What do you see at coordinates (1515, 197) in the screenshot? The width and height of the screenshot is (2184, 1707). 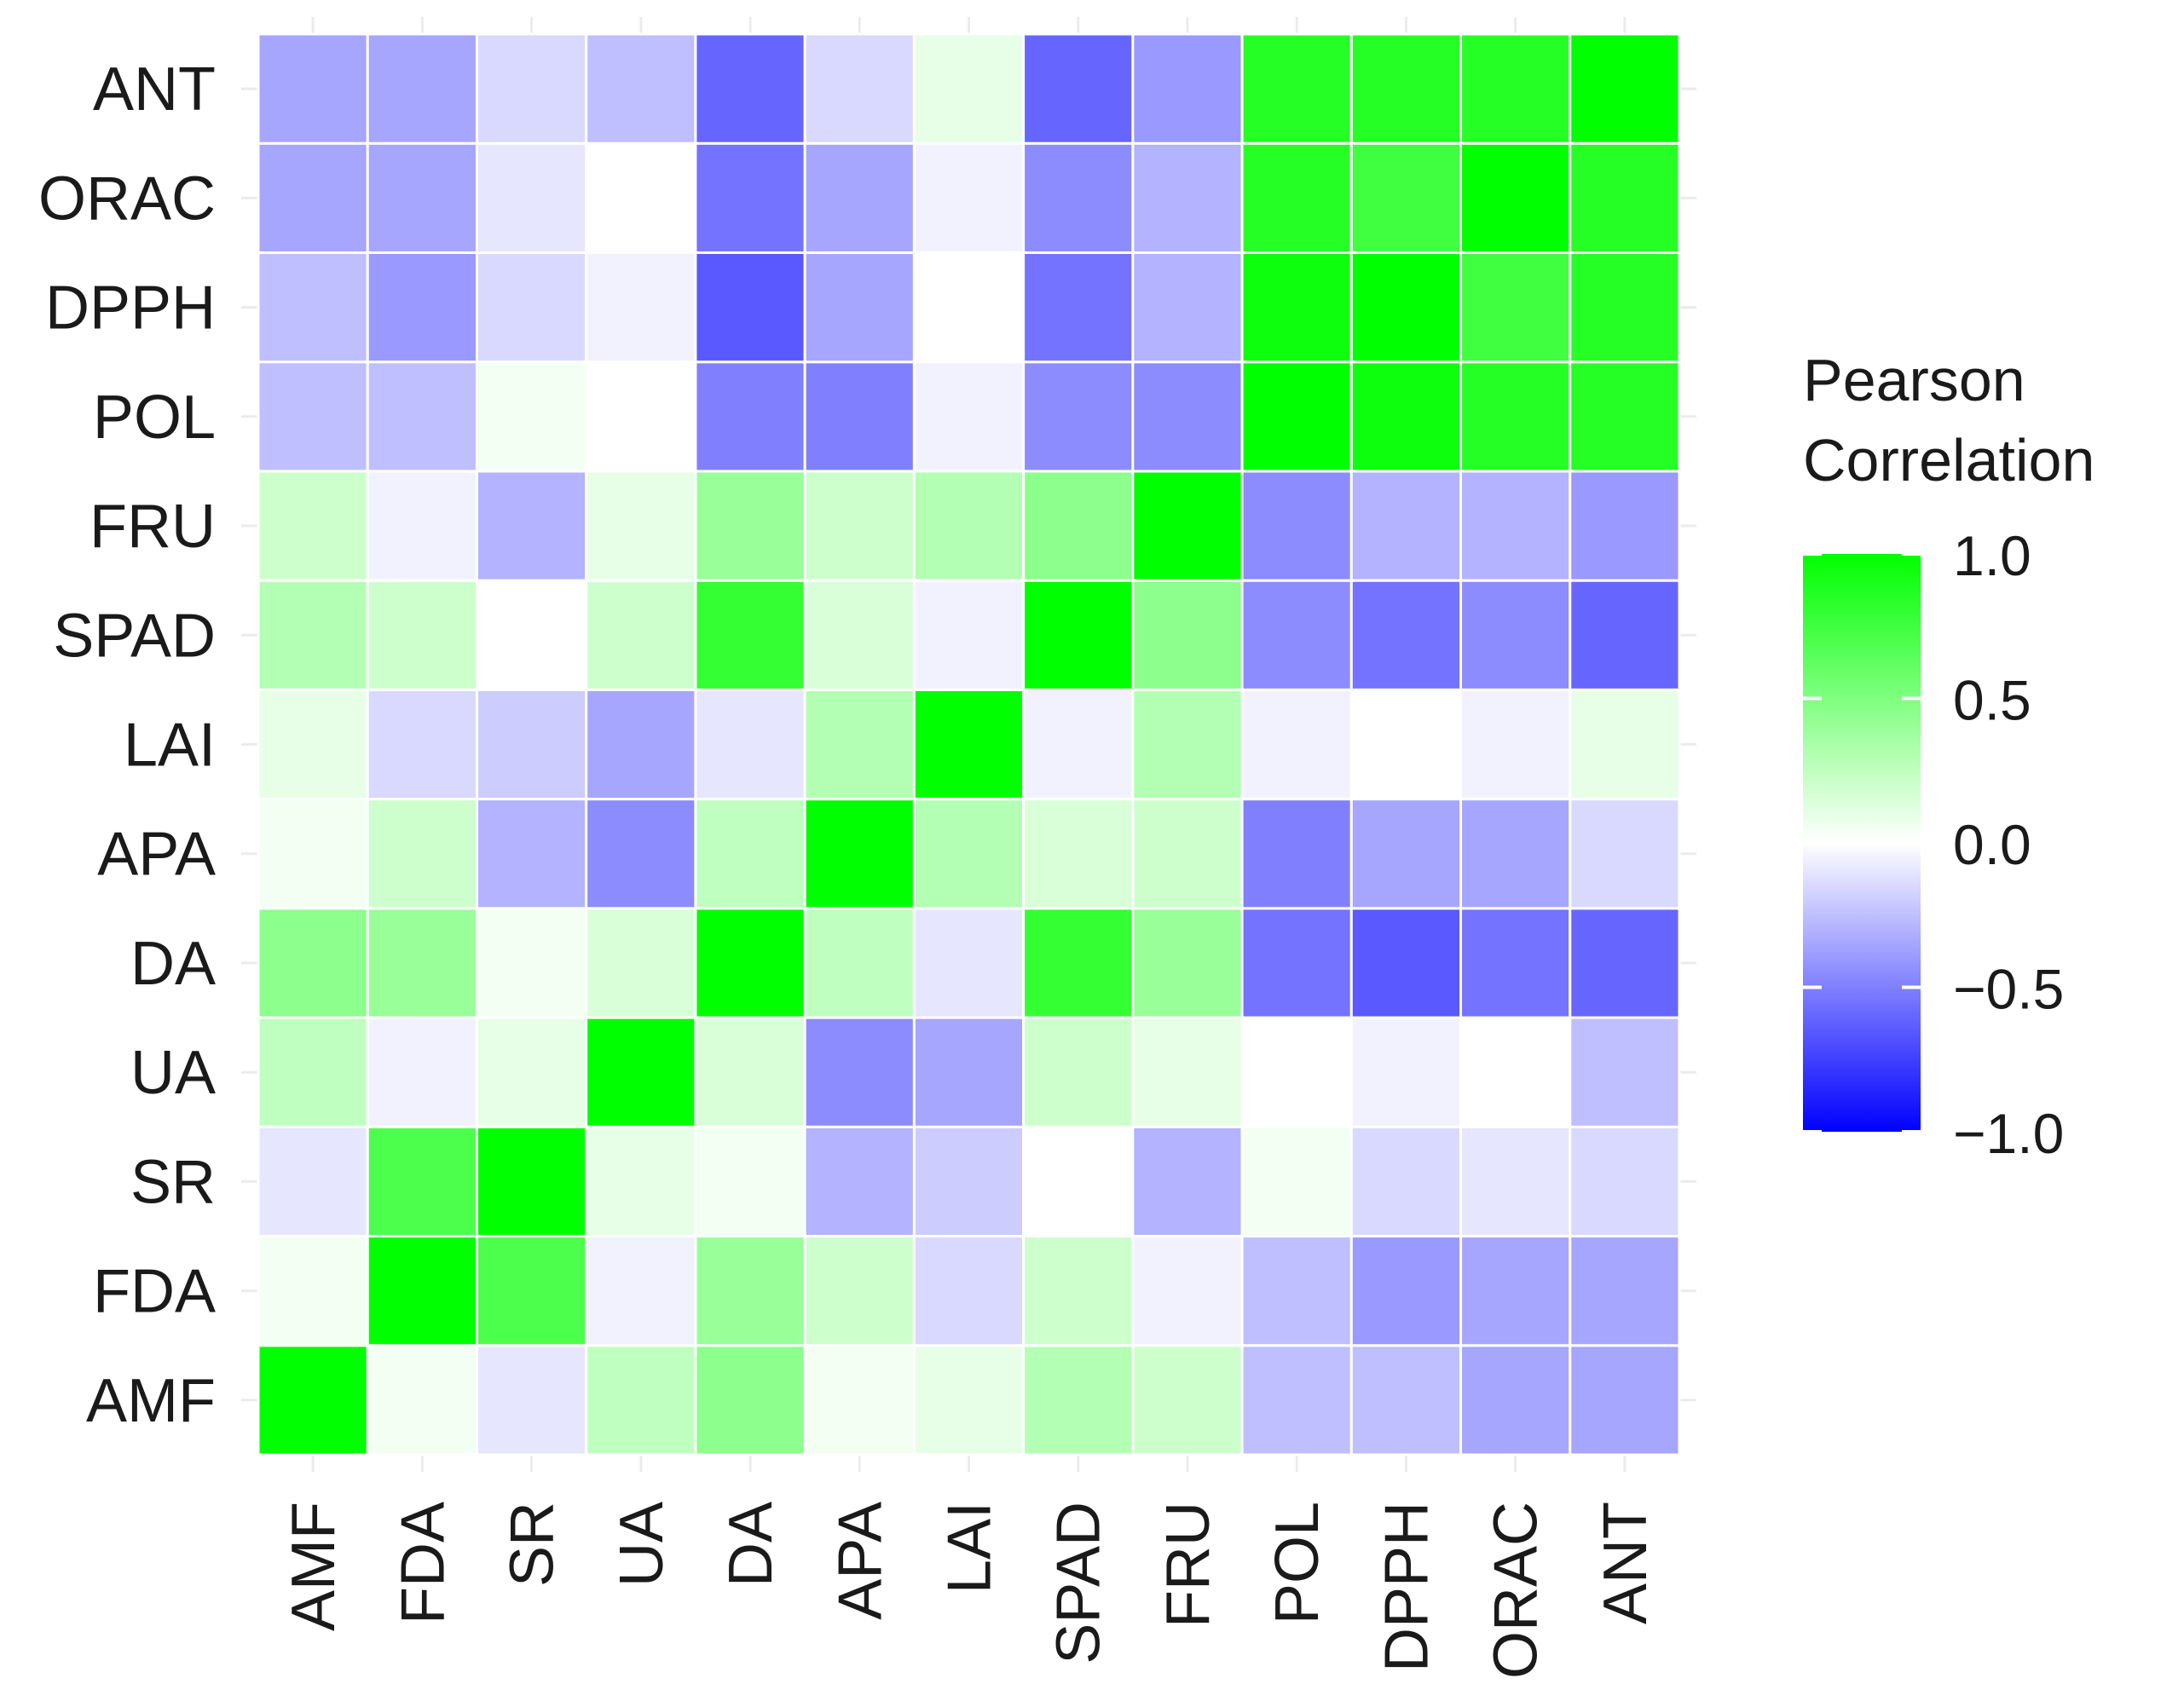 I see `heatmap-cell-ORAC-ORAC` at bounding box center [1515, 197].